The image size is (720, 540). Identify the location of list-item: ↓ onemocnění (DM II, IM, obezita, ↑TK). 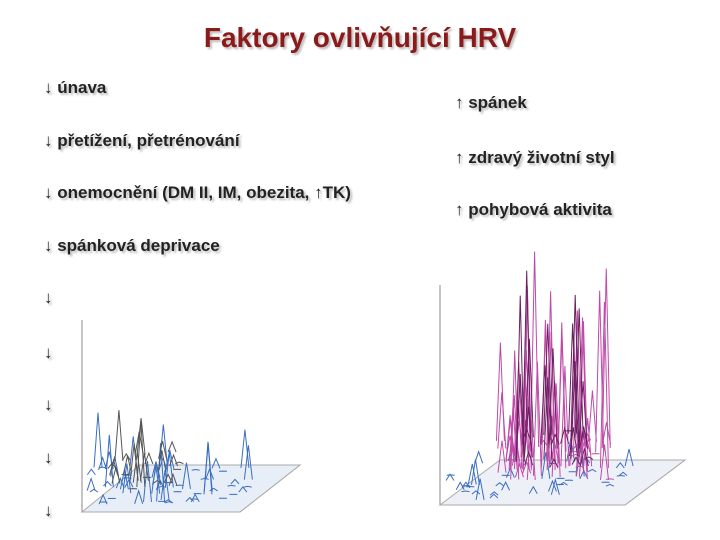
(197, 192).